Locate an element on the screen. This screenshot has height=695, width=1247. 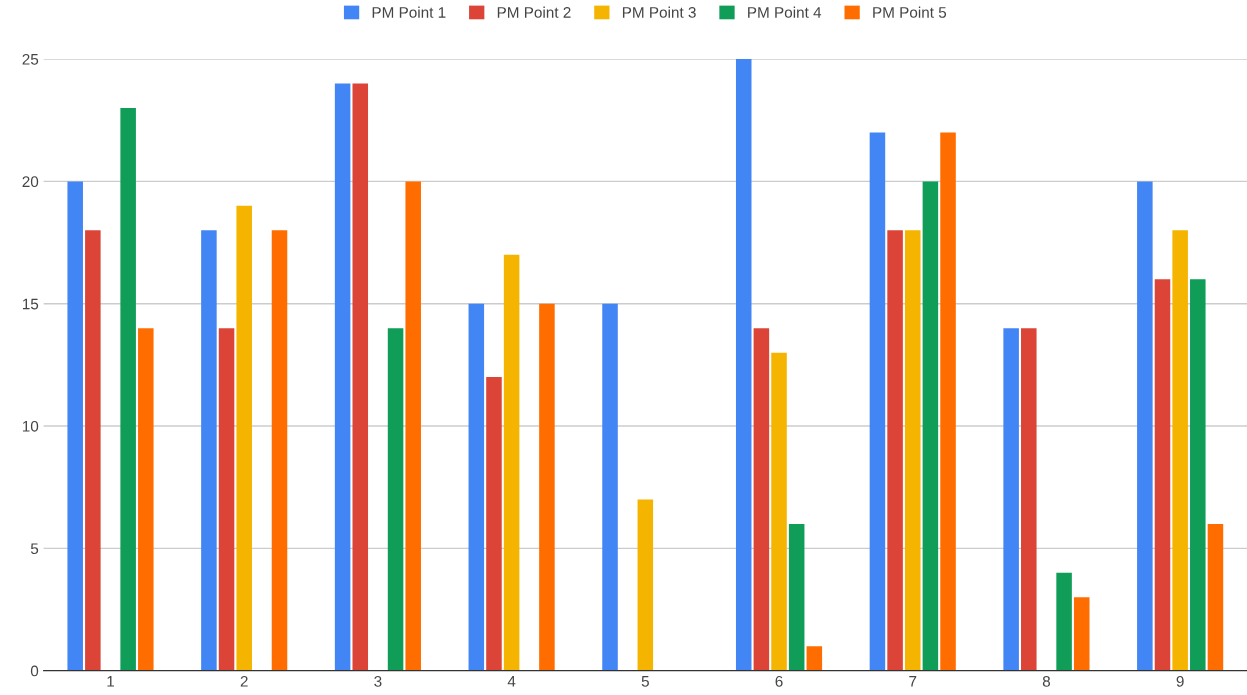
y-tick-label: 15 is located at coordinates (30, 304).